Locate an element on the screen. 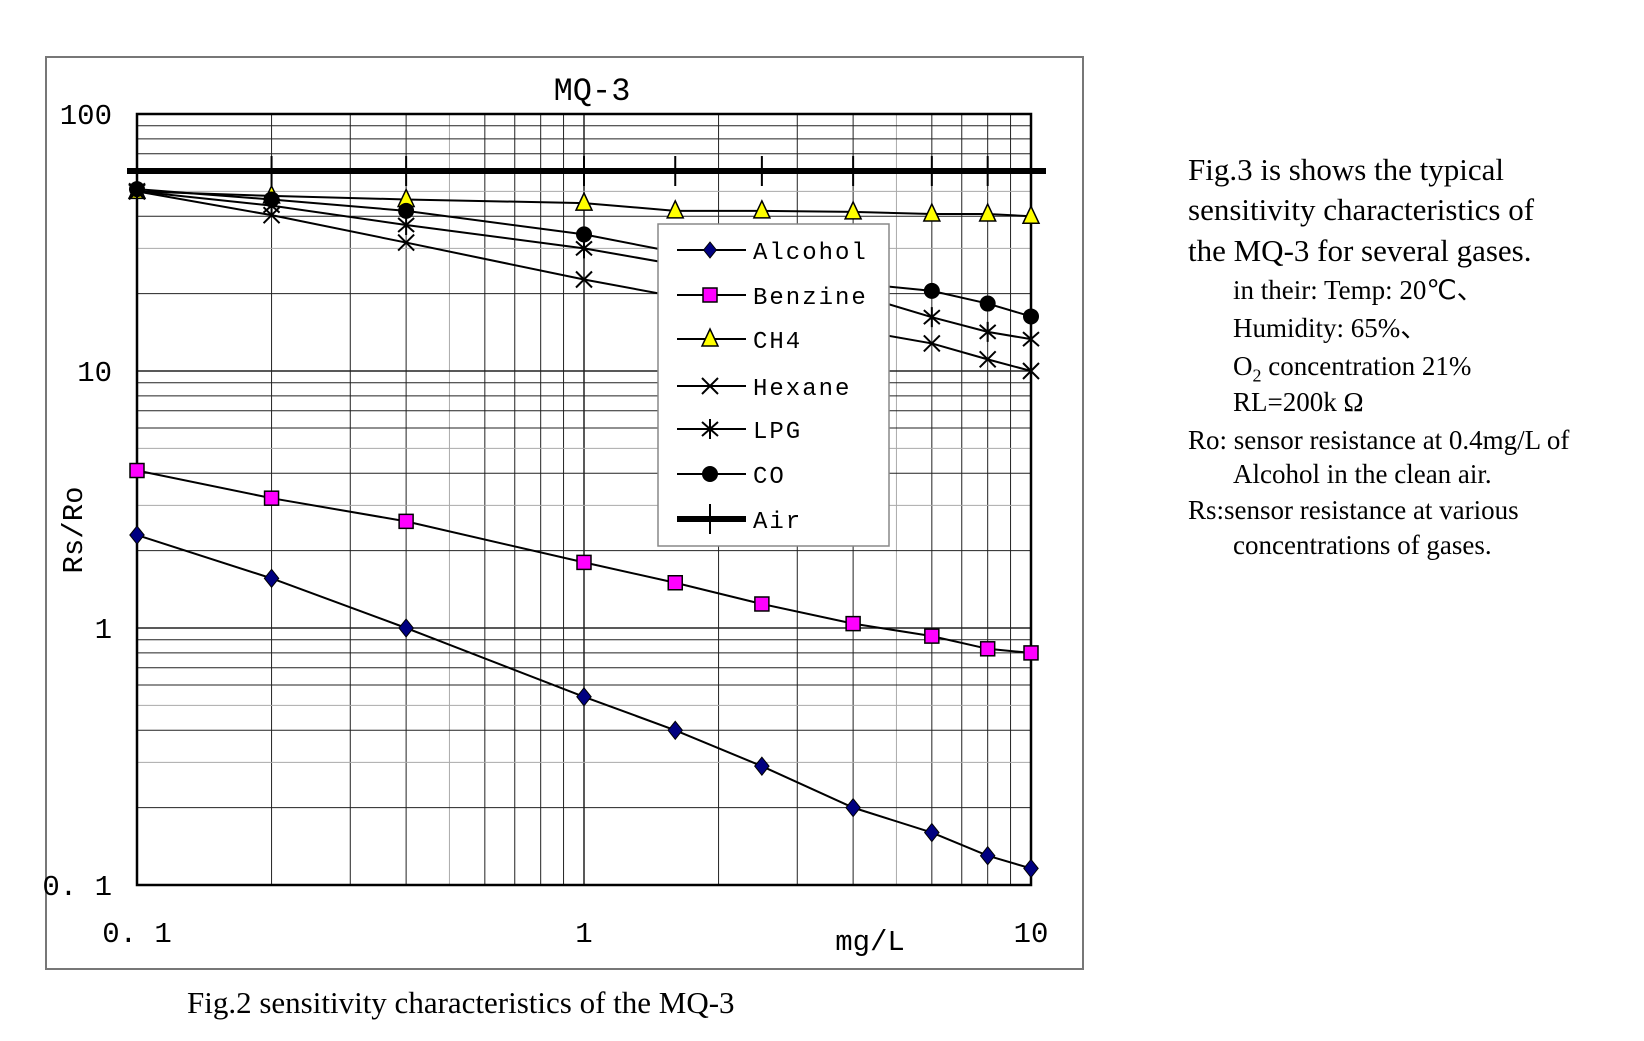 The height and width of the screenshot is (1041, 1644). legend-item-benzine: Benzine is located at coordinates (772, 298).